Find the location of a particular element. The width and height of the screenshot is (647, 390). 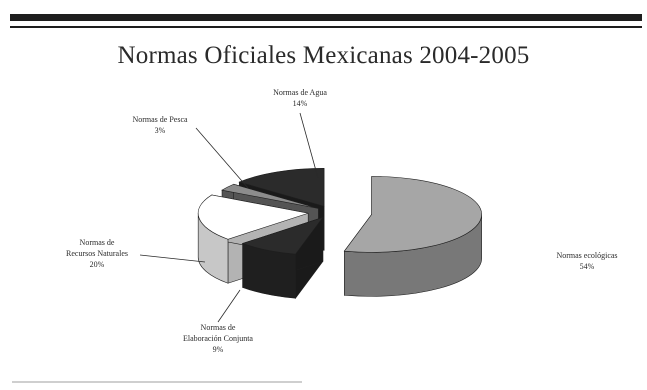

slice-label-1: Elaboración Conjunta is located at coordinates (218, 338).